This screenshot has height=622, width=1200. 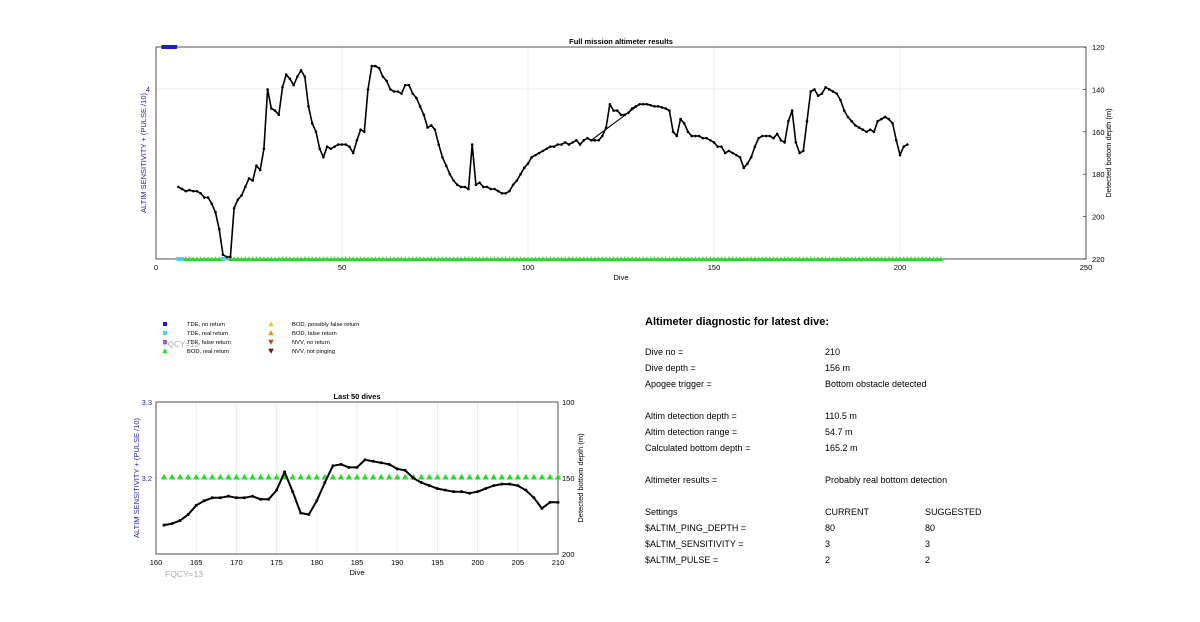 I want to click on legend-item: BOD, real return, so click(x=195, y=351).